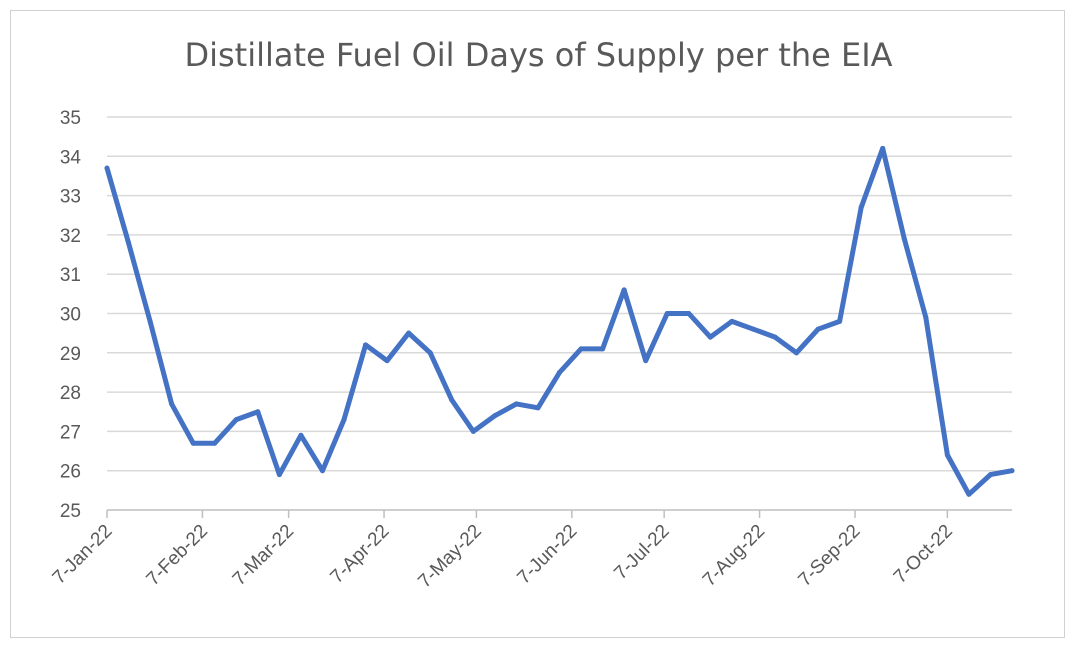  I want to click on x-tick-label: 7-Oct-22, so click(923, 554).